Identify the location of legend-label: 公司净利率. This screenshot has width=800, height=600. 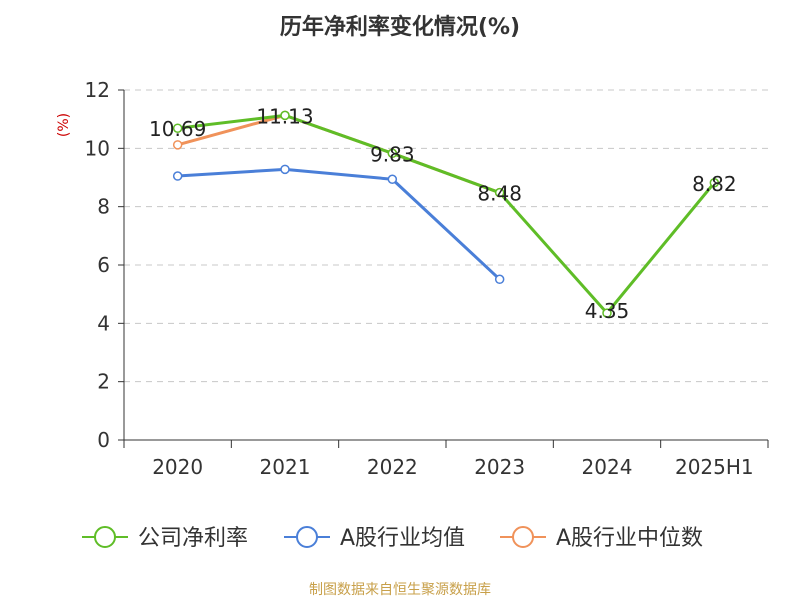
(193, 538).